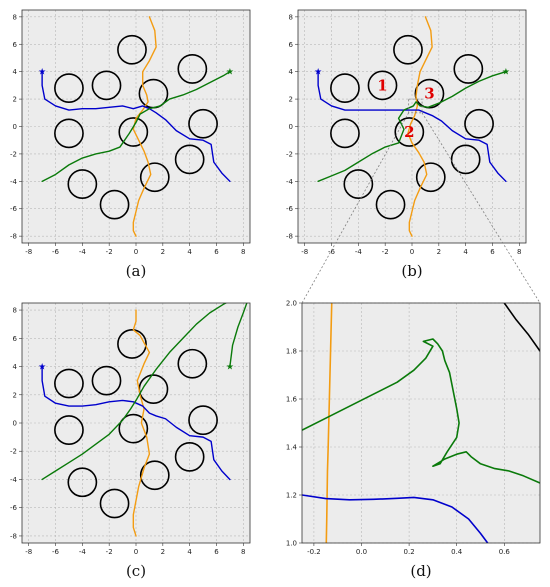 The image size is (550, 587). Describe the element at coordinates (136, 73) in the screenshot. I see `panel-a-markers: ★ ★` at that location.